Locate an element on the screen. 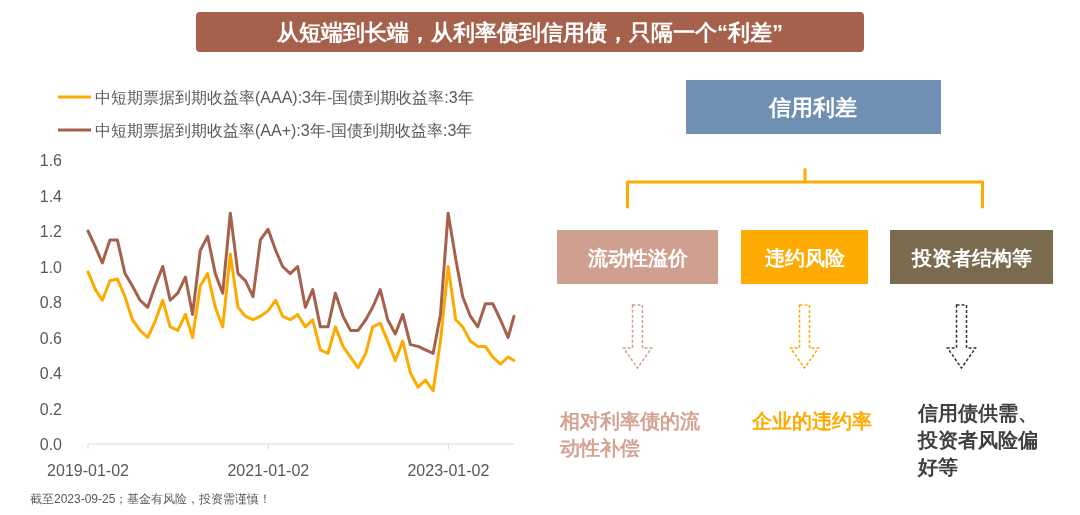 The width and height of the screenshot is (1080, 515). x-tick-label: 2023-01-02 is located at coordinates (448, 470).